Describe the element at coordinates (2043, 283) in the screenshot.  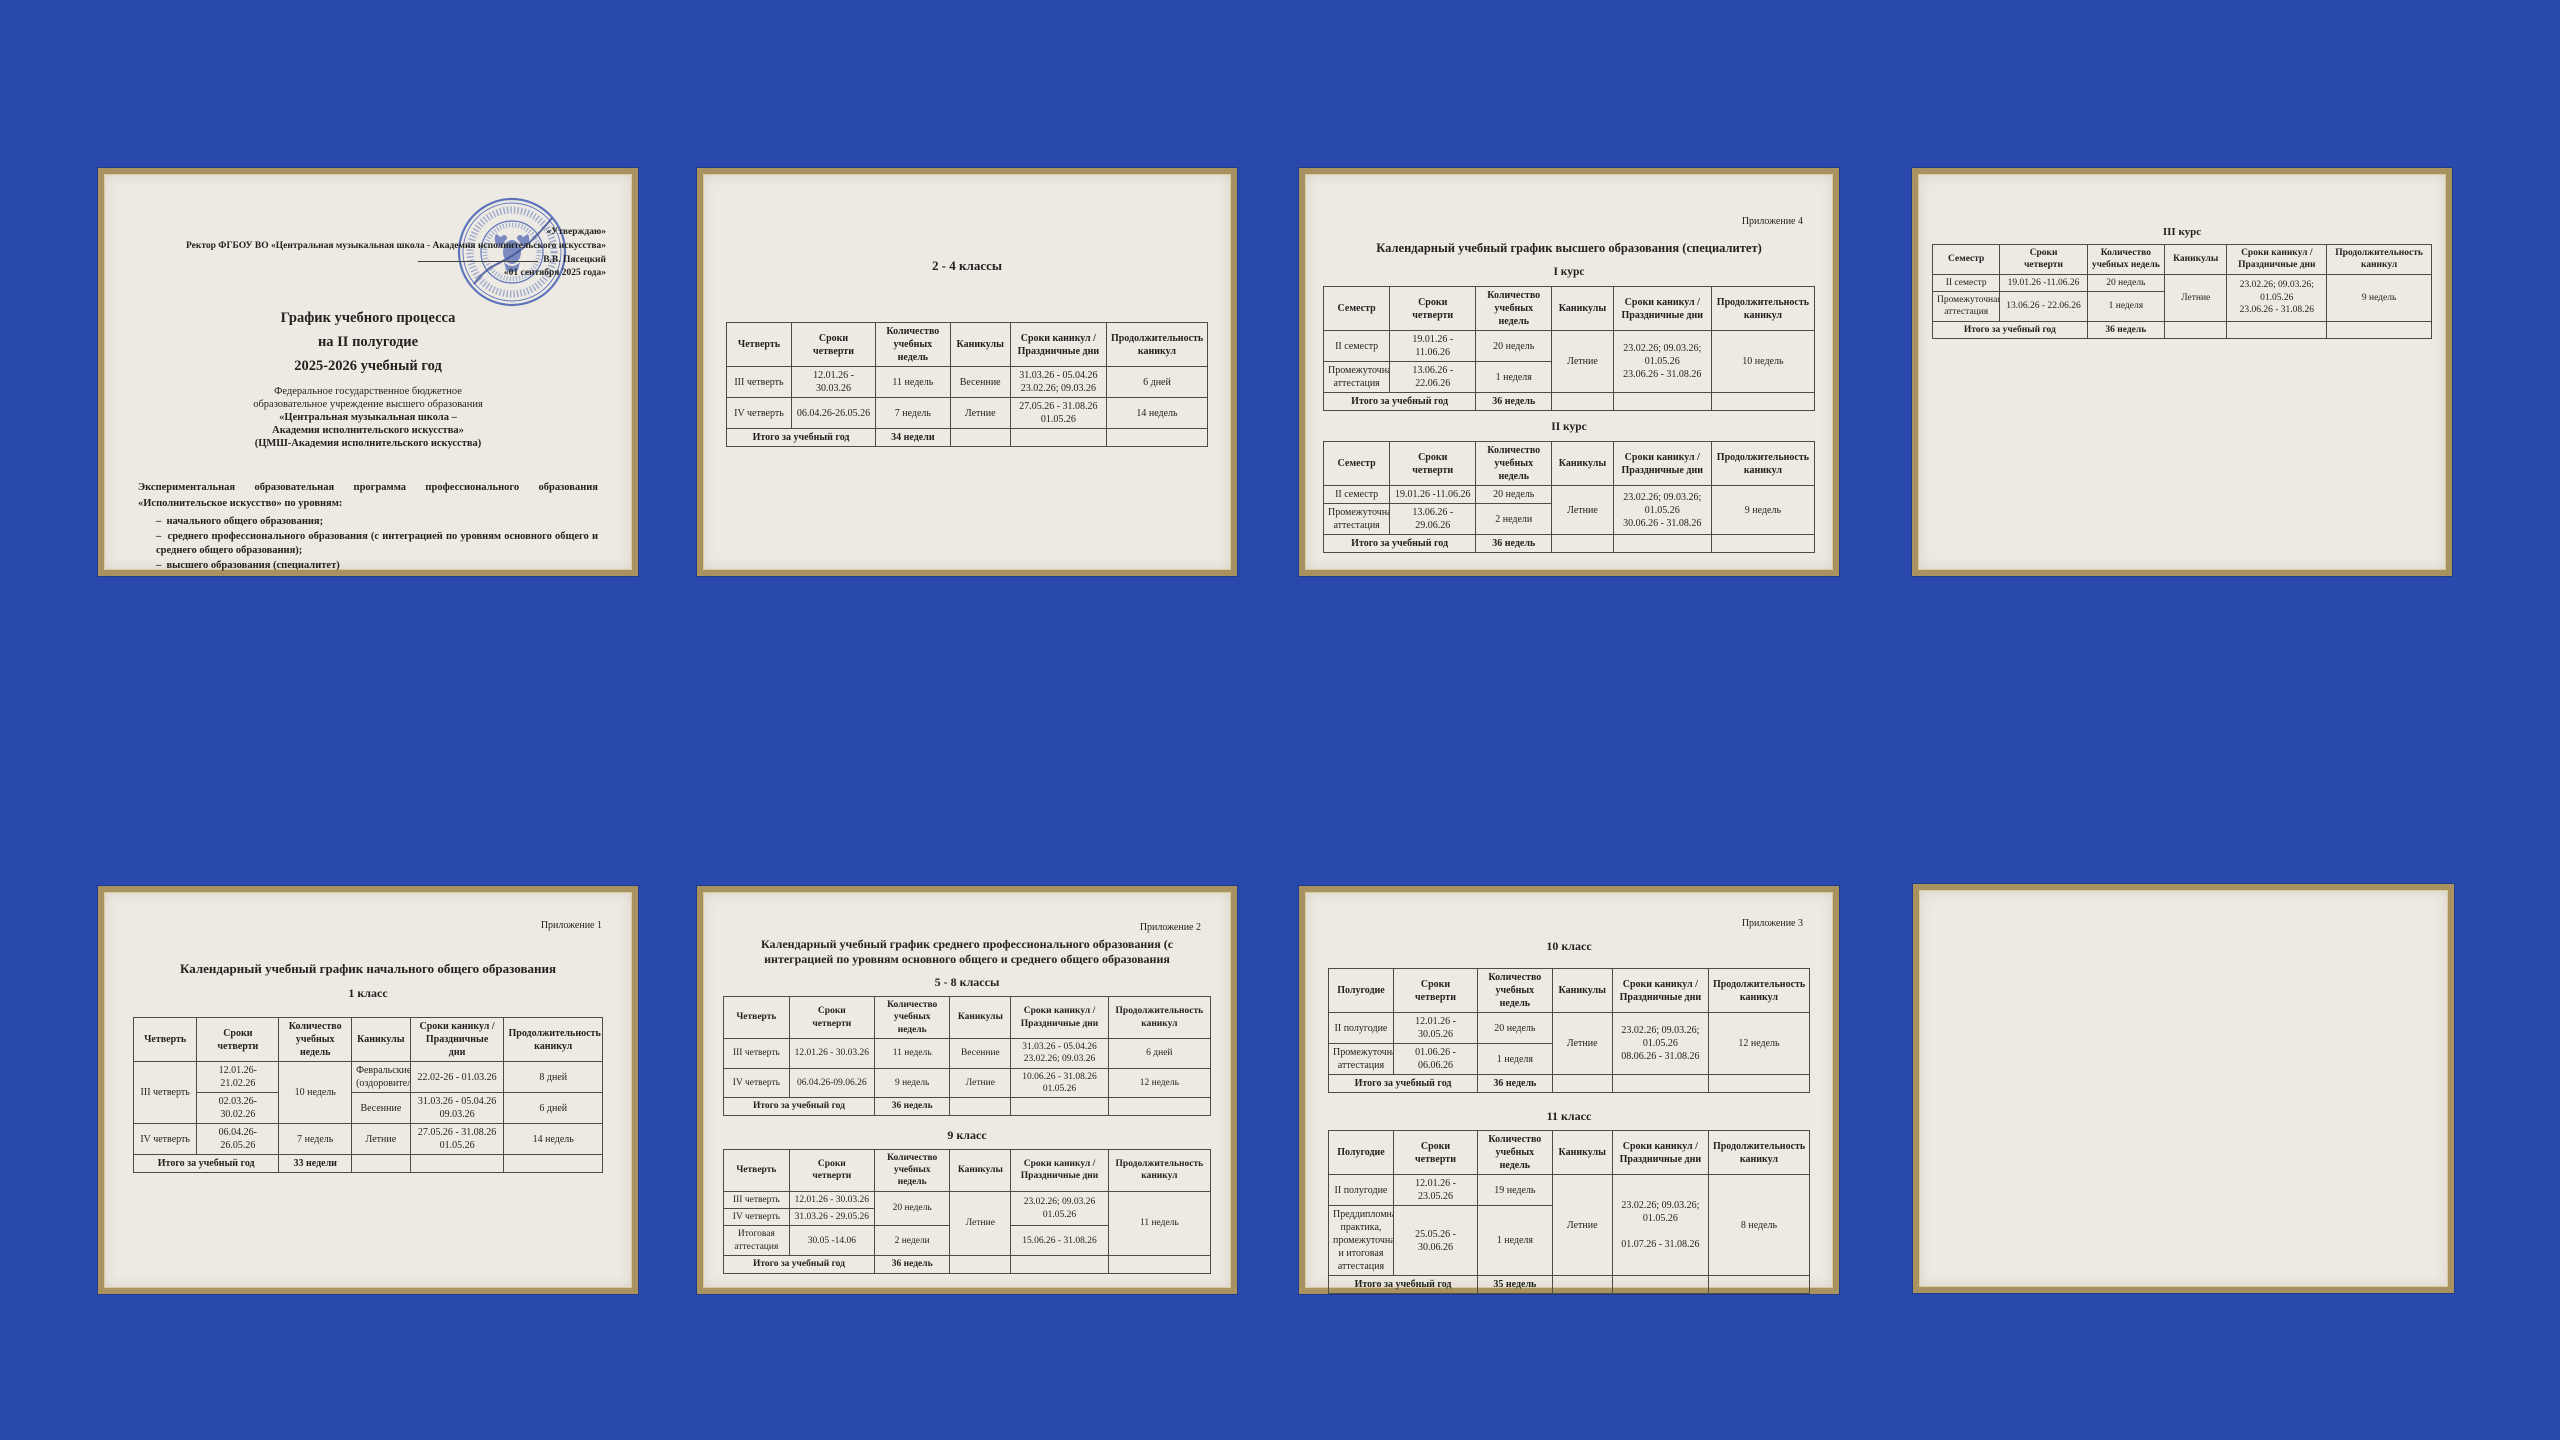
I see `table-cell: 19.01.26 -11.06.26` at that location.